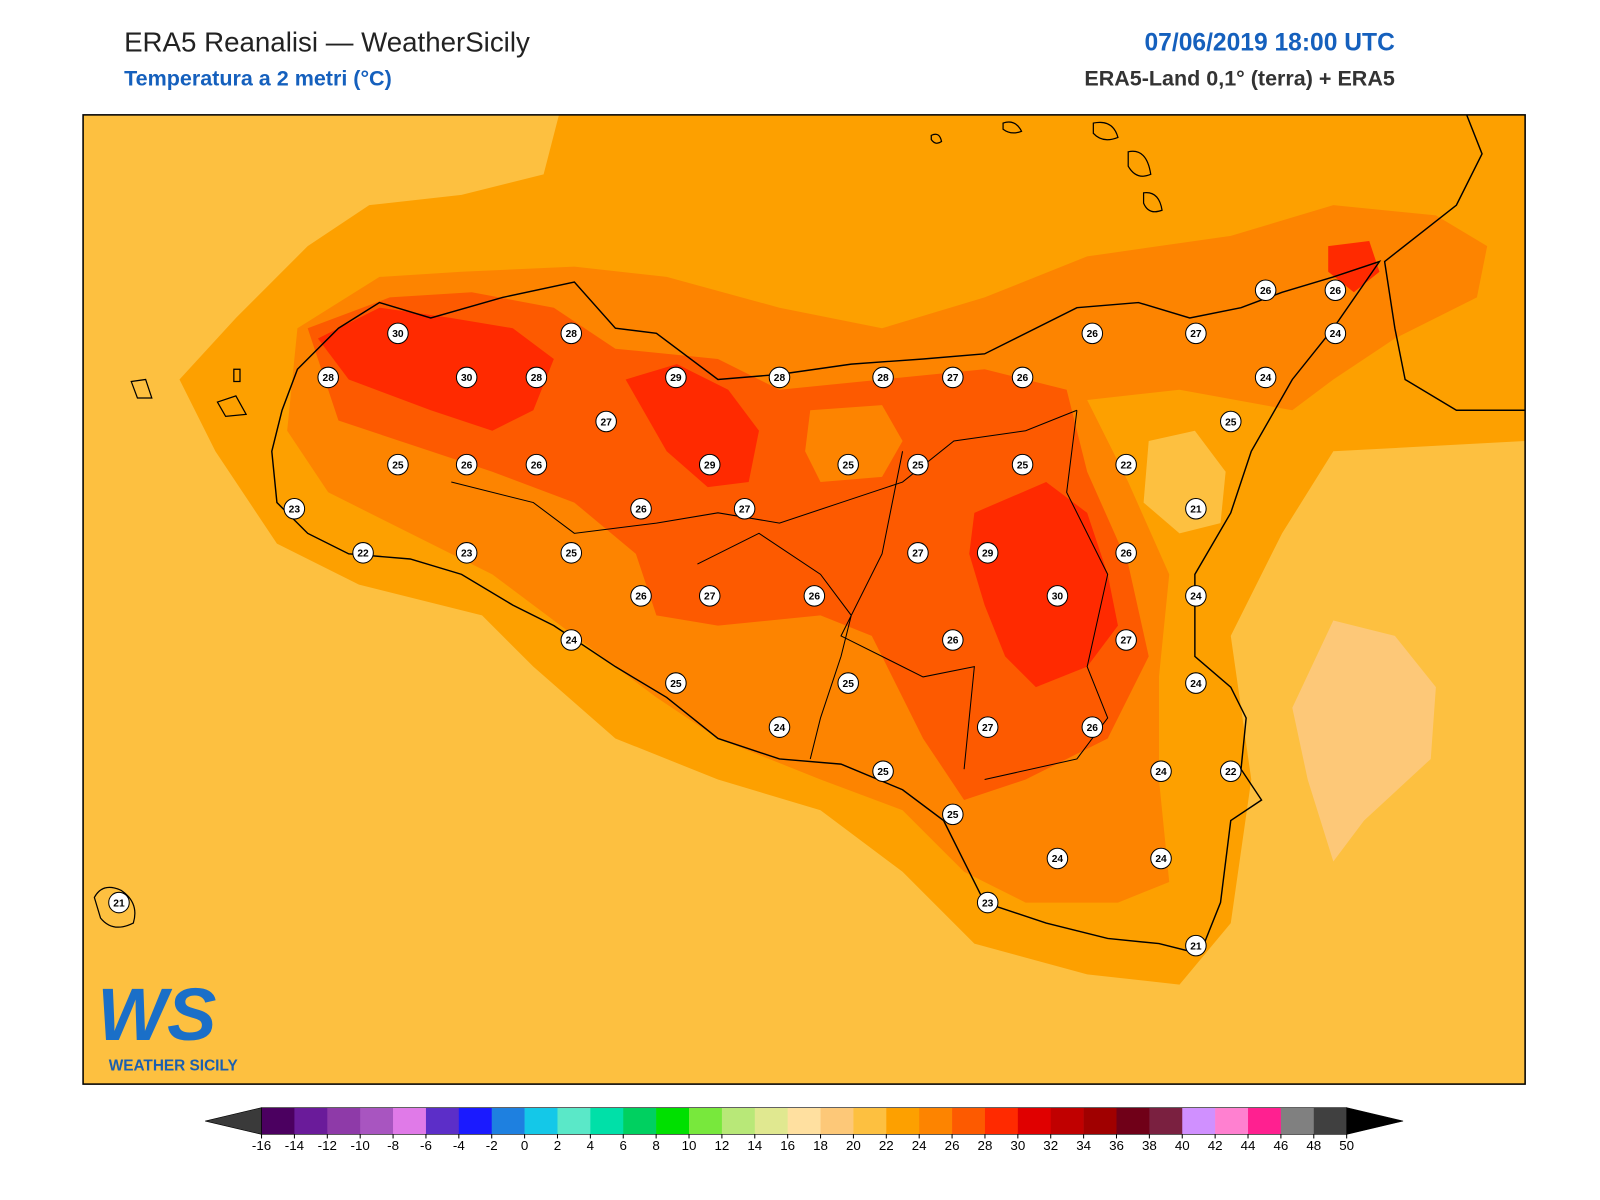  What do you see at coordinates (692, 426) in the screenshot?
I see `field-28-b` at bounding box center [692, 426].